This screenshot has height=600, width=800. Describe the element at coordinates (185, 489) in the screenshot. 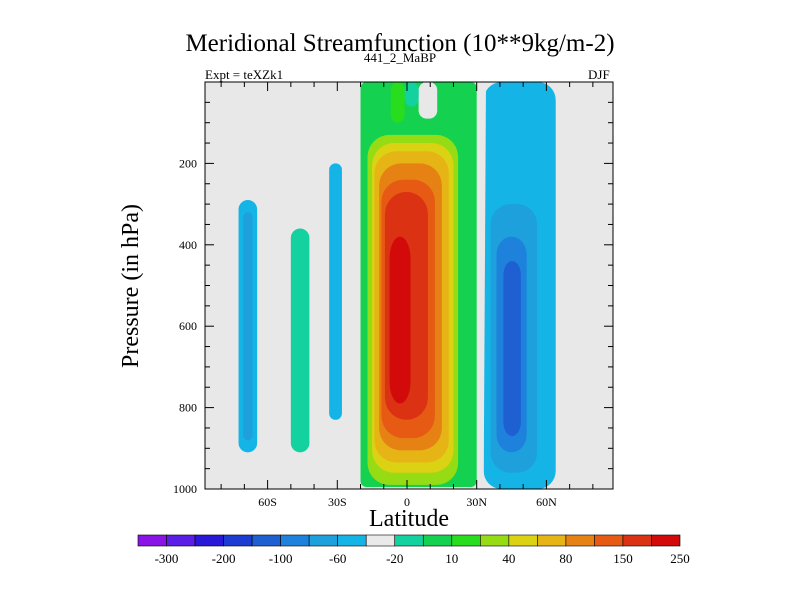

I see `y-tick-label: 1000` at that location.